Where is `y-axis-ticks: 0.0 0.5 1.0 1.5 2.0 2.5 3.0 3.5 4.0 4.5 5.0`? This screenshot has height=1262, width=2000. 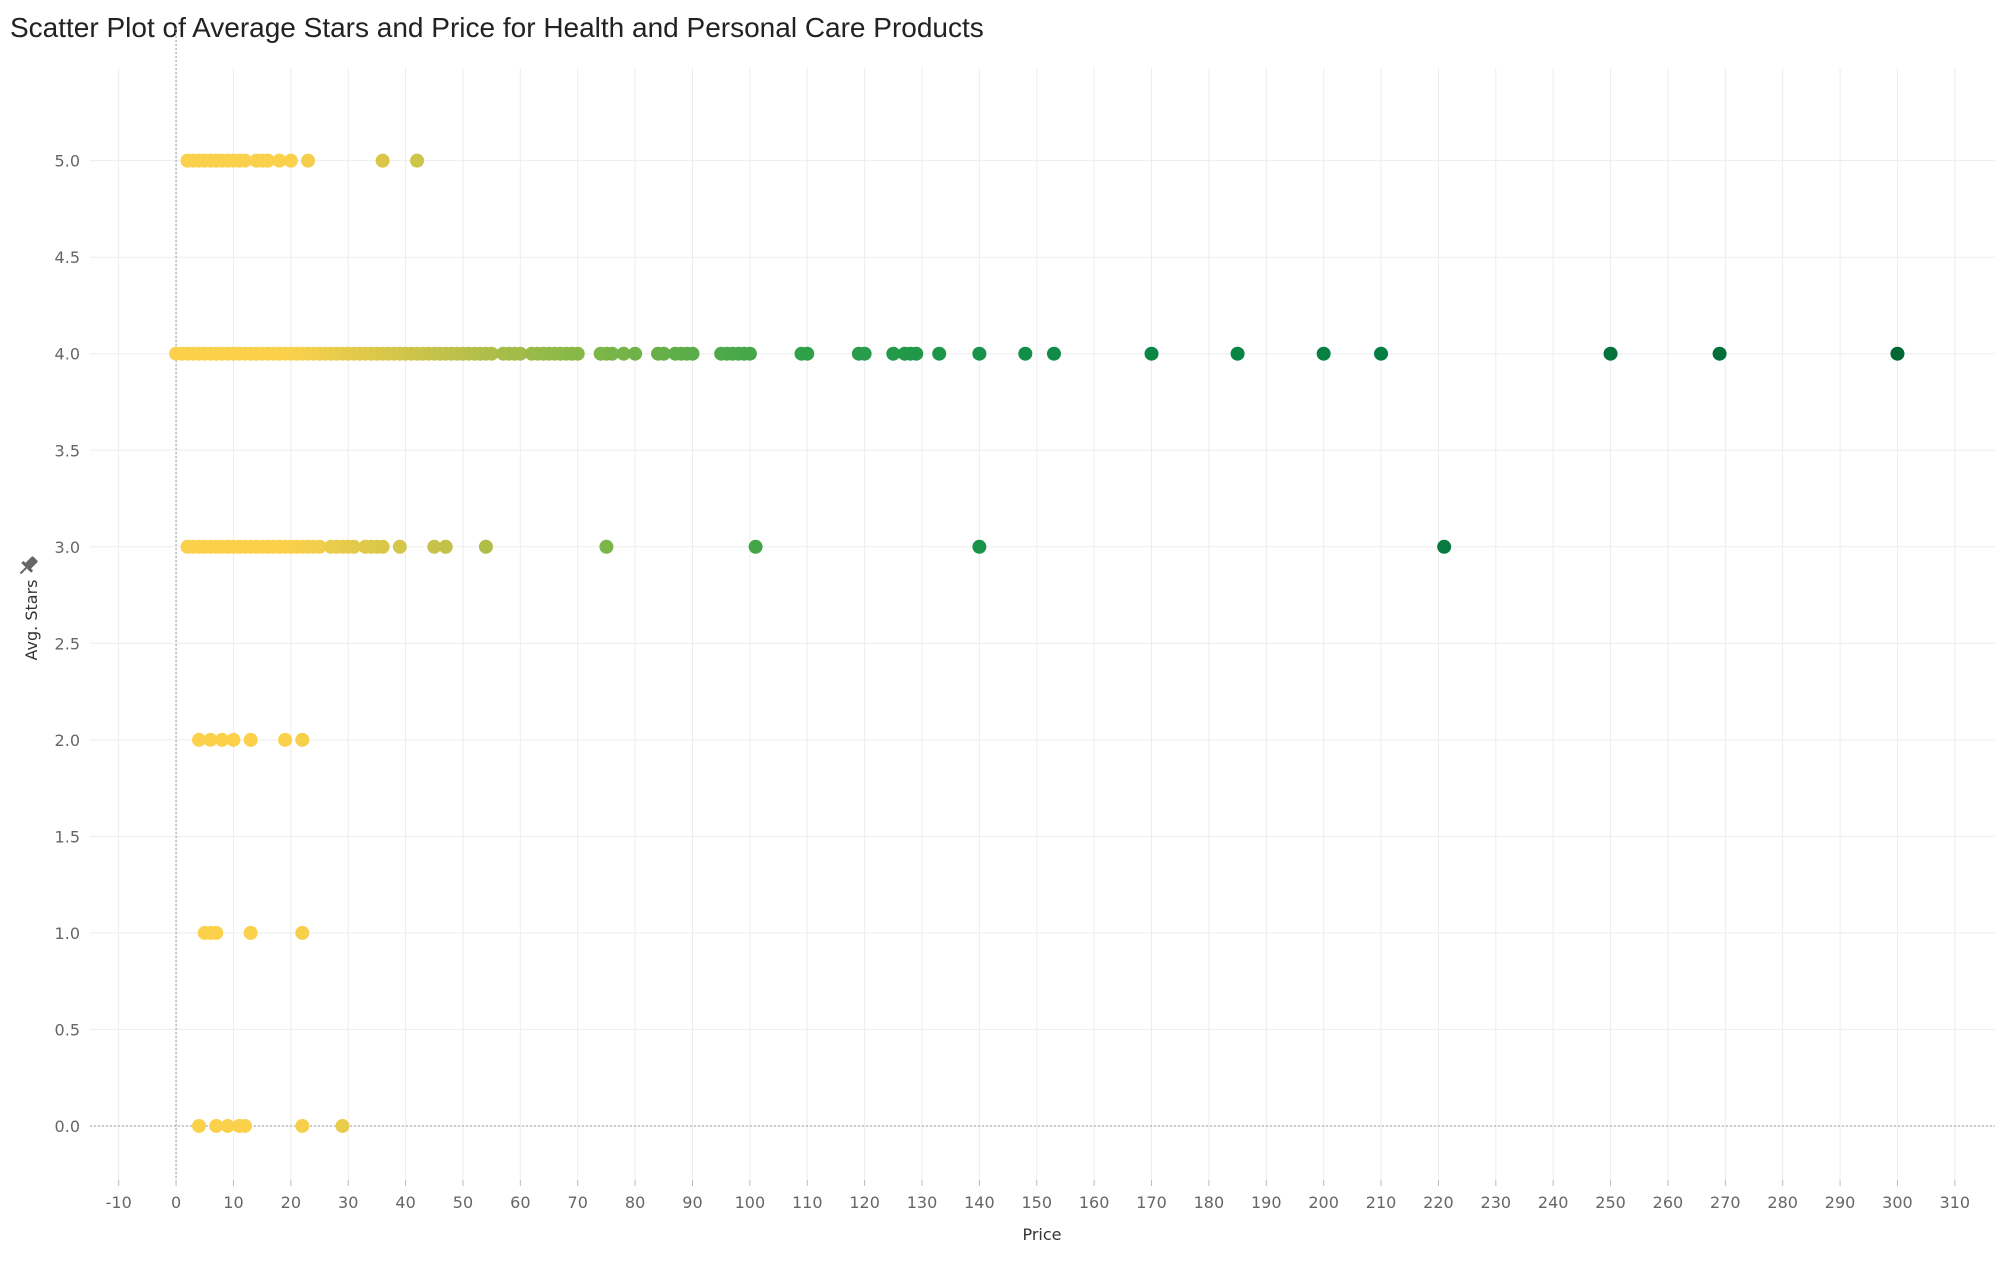 y-axis-ticks: 0.0 0.5 1.0 1.5 2.0 2.5 3.0 3.5 4.0 4.5 5.0 is located at coordinates (67, 644).